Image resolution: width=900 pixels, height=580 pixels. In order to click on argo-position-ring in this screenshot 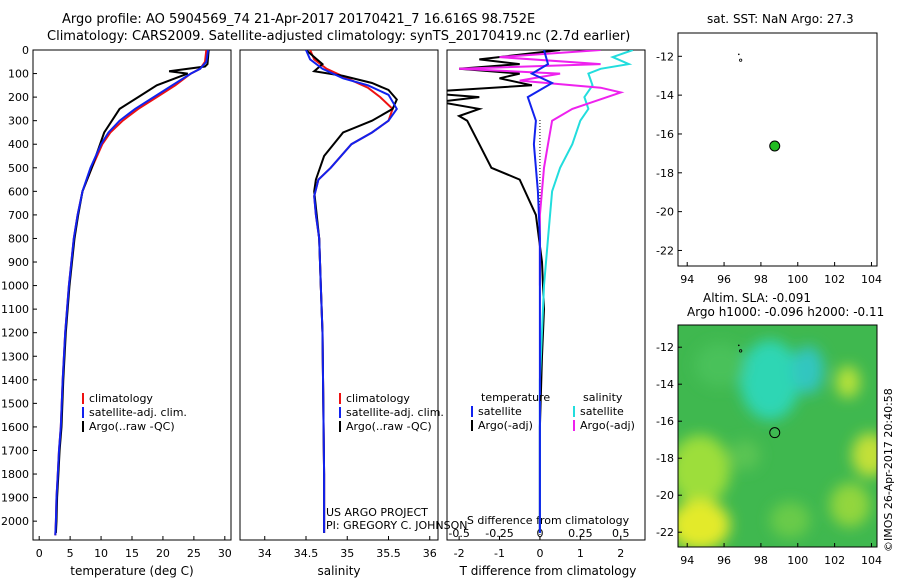, I will do `click(775, 433)`.